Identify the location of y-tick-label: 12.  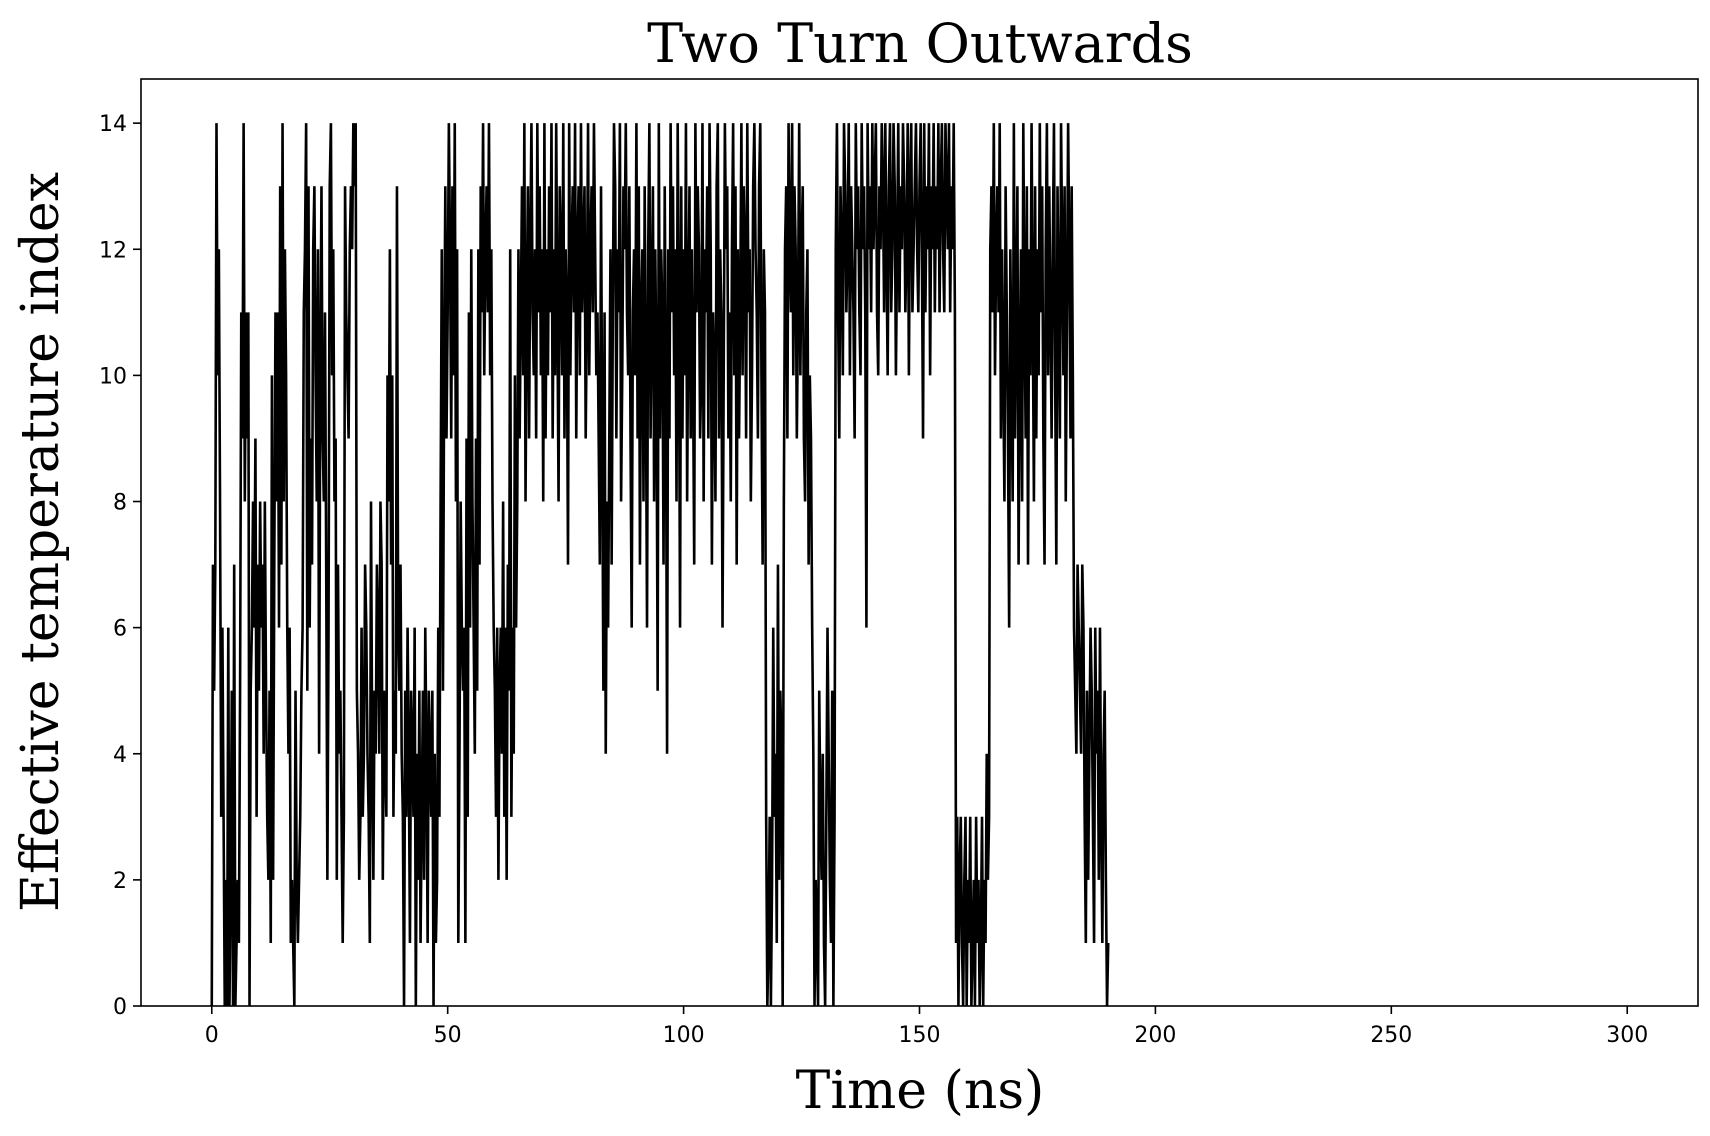
(113, 250).